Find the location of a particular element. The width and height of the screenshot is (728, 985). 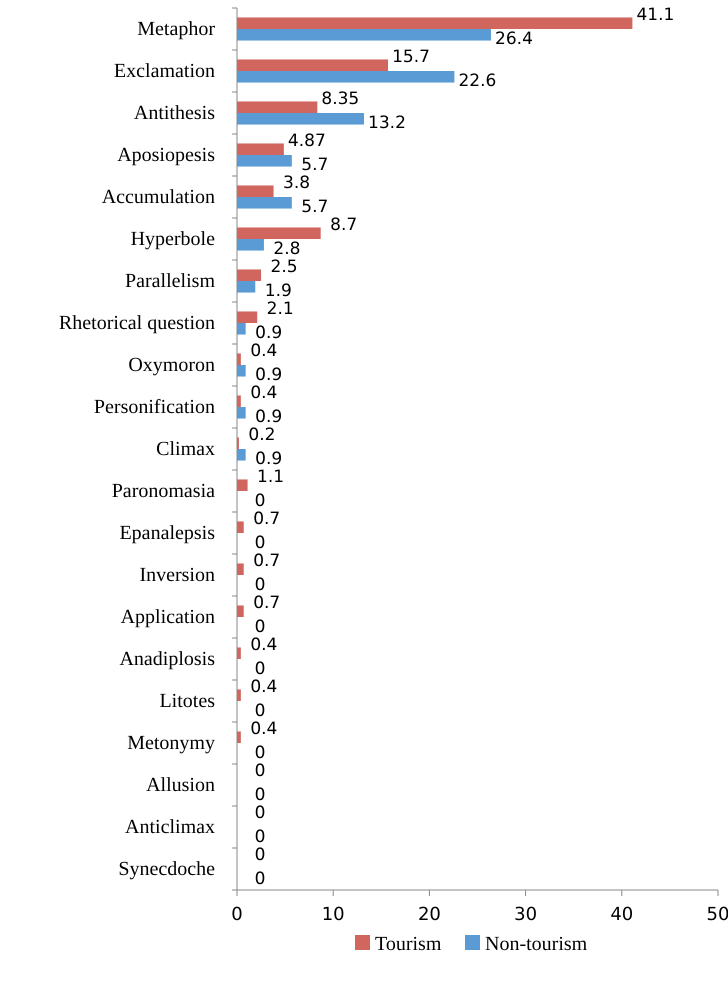

y-tick-label: Accumulation is located at coordinates (158, 197).